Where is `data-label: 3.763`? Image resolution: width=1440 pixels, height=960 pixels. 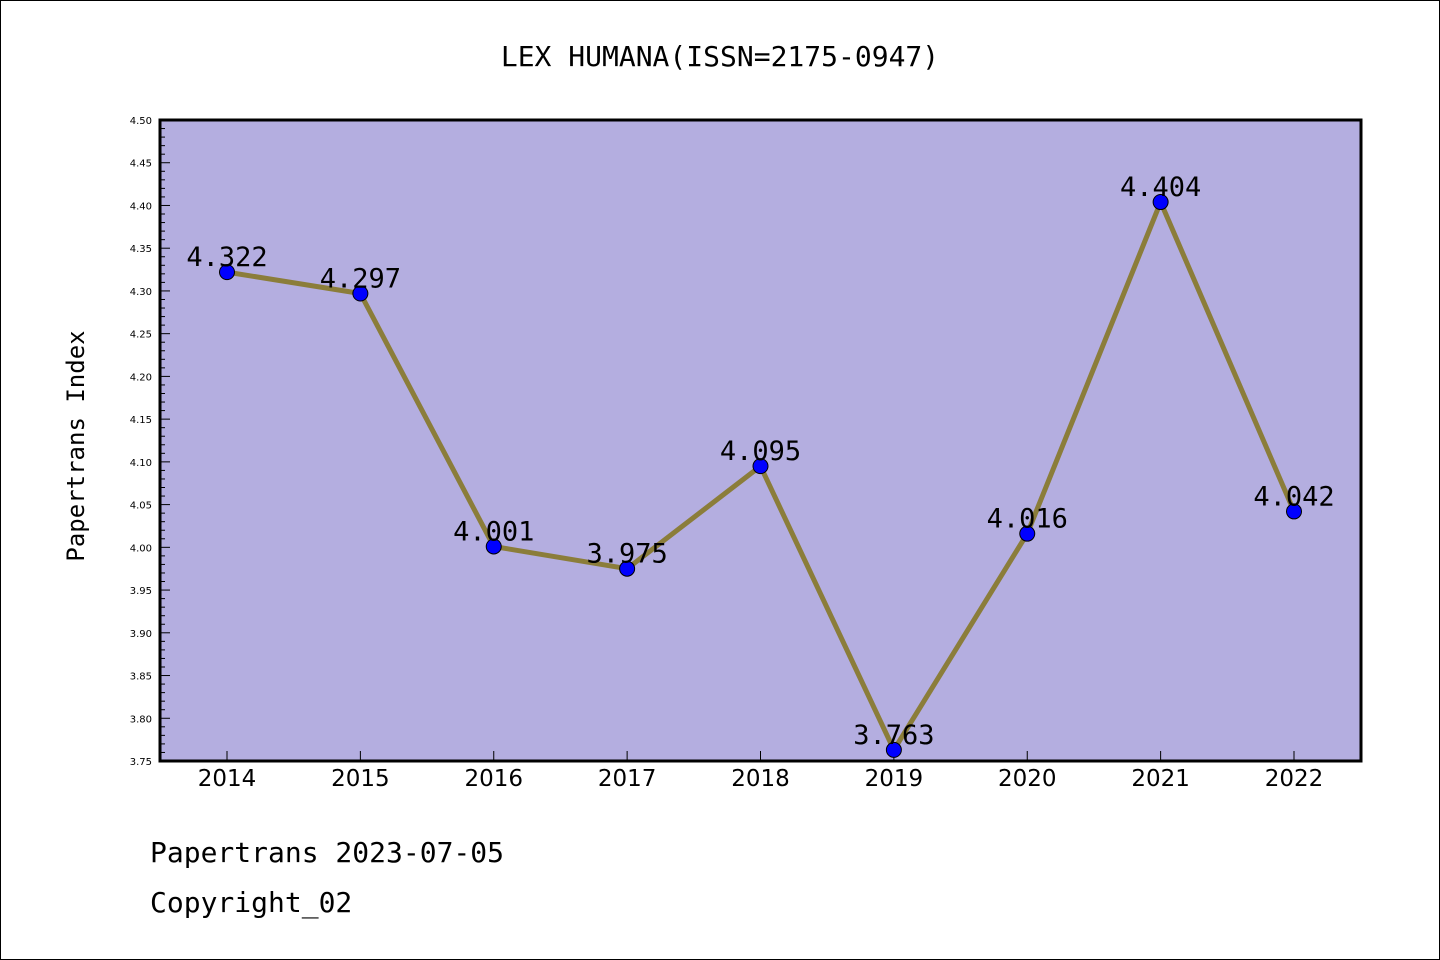 data-label: 3.763 is located at coordinates (893, 735).